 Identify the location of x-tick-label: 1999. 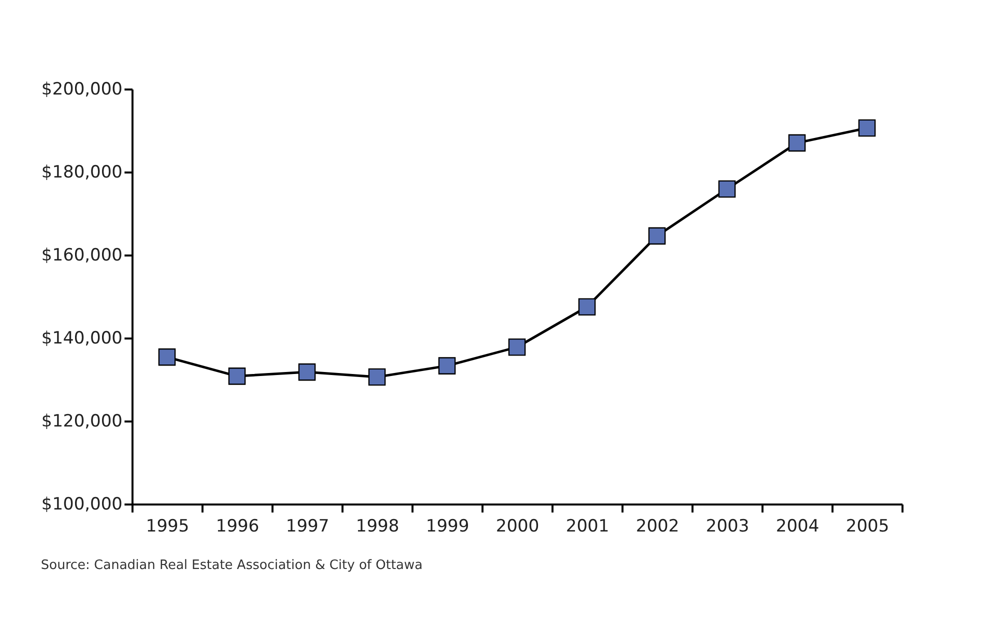
(448, 526).